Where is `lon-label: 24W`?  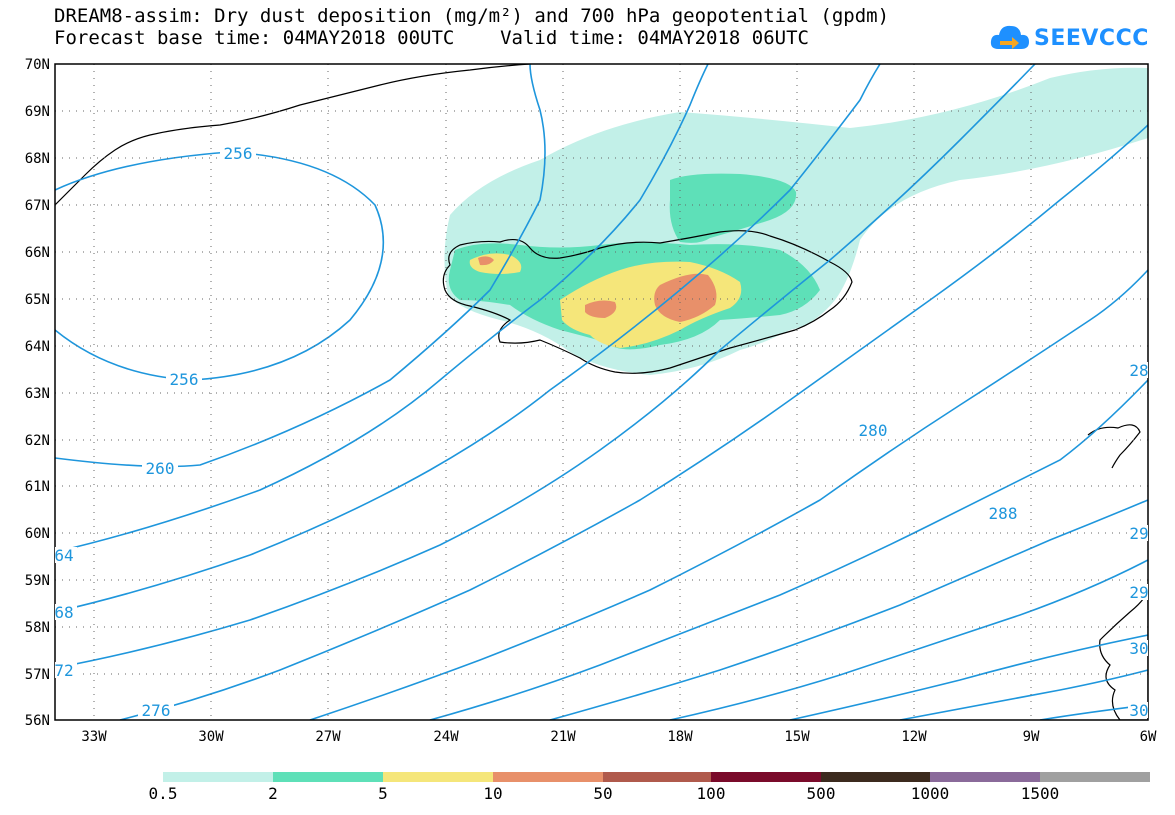
lon-label: 24W is located at coordinates (446, 737).